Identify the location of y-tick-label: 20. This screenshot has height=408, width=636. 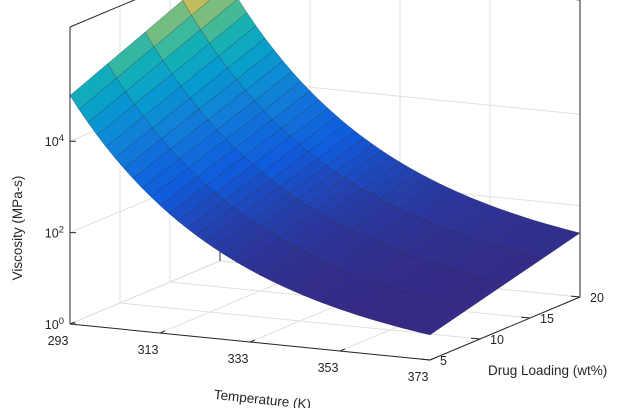
(597, 298).